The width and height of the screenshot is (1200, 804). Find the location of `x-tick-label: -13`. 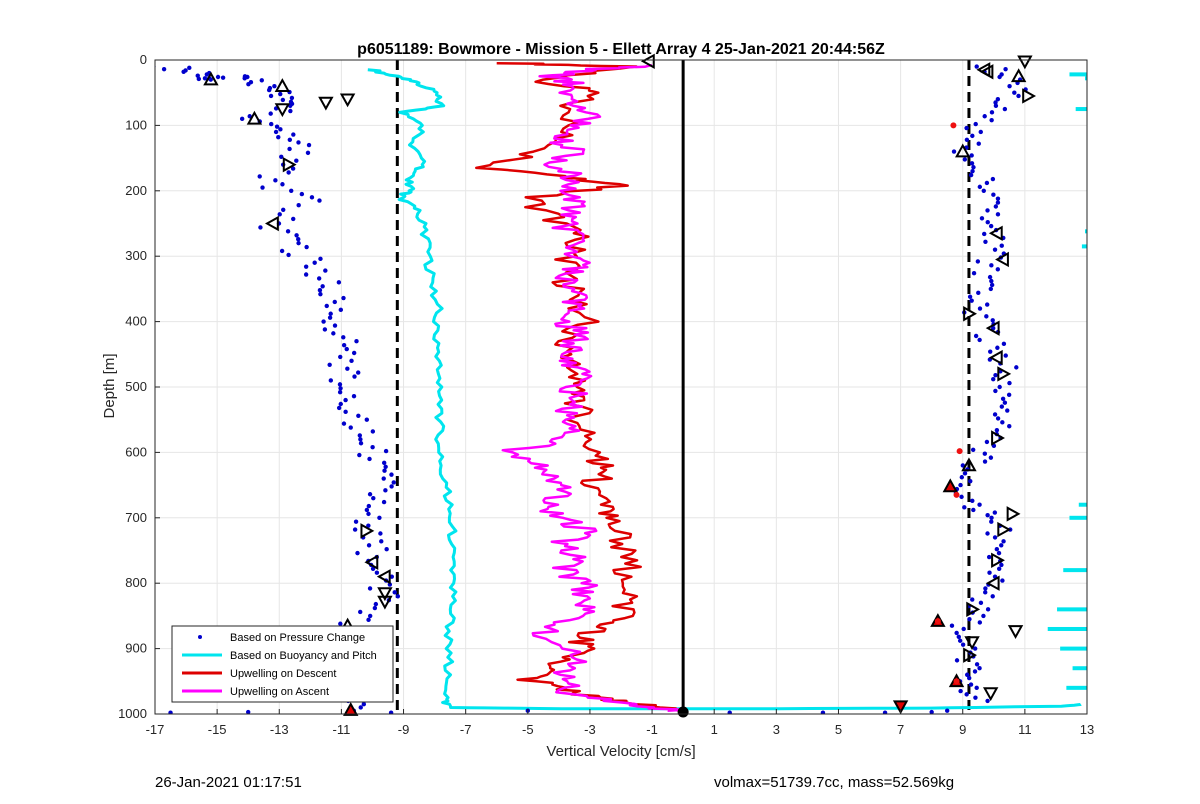

x-tick-label: -13 is located at coordinates (279, 729).